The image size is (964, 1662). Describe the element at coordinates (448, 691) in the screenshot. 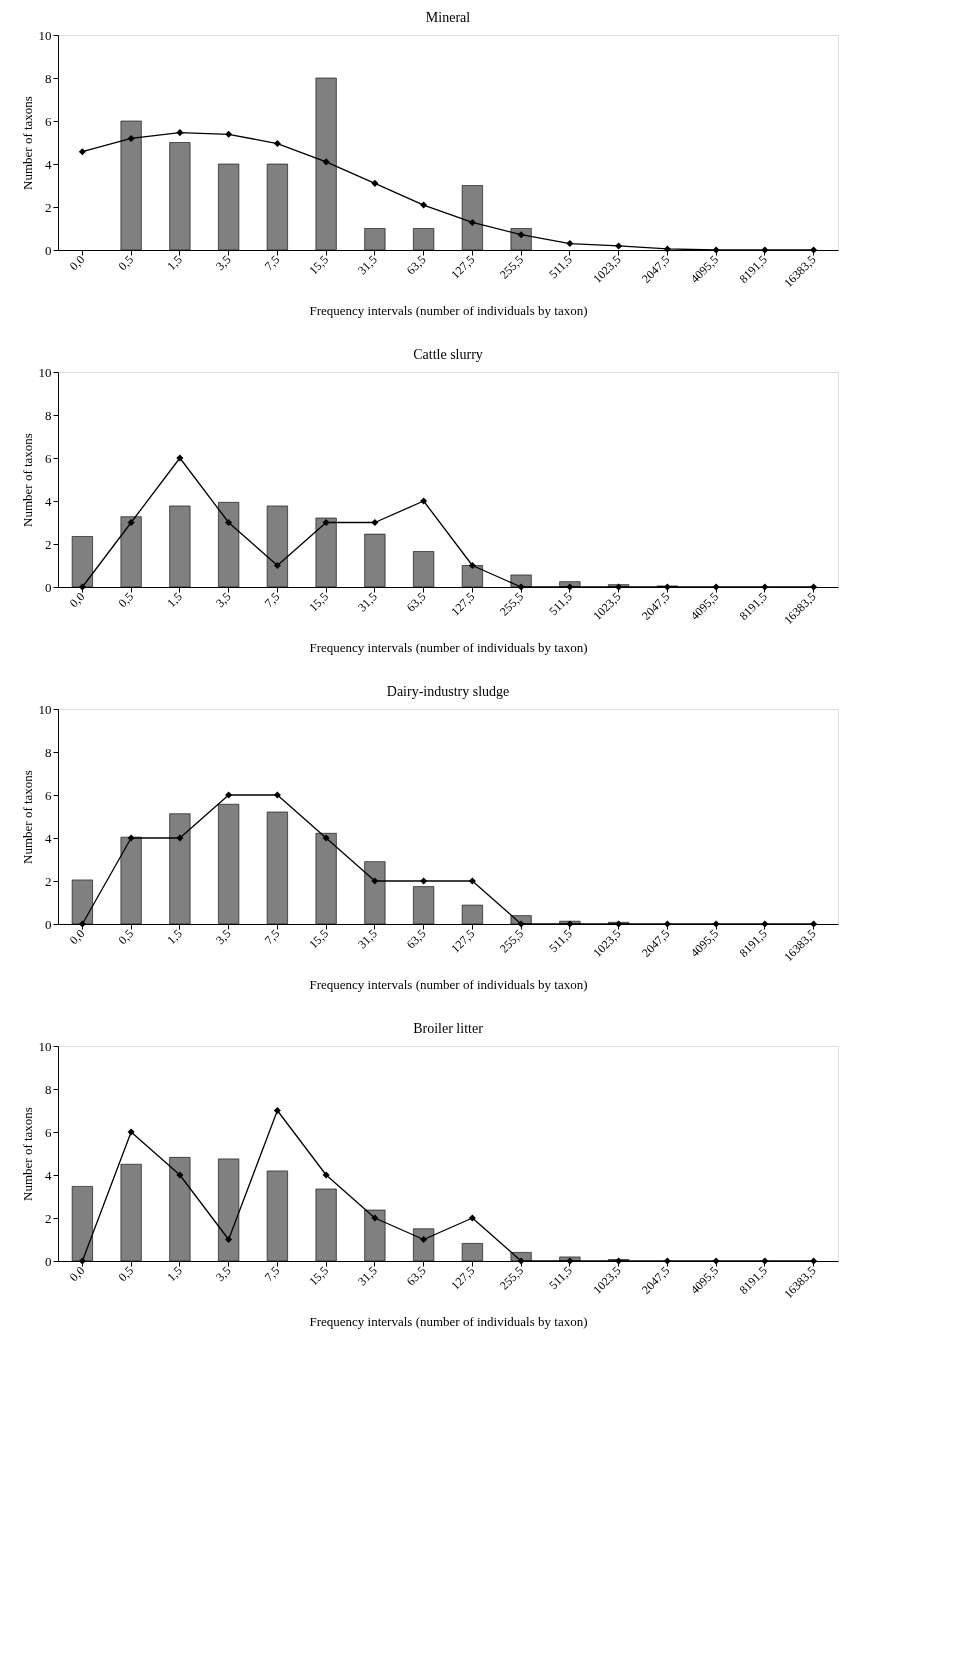

I see `chart-title: Dairy-industry sludge` at that location.